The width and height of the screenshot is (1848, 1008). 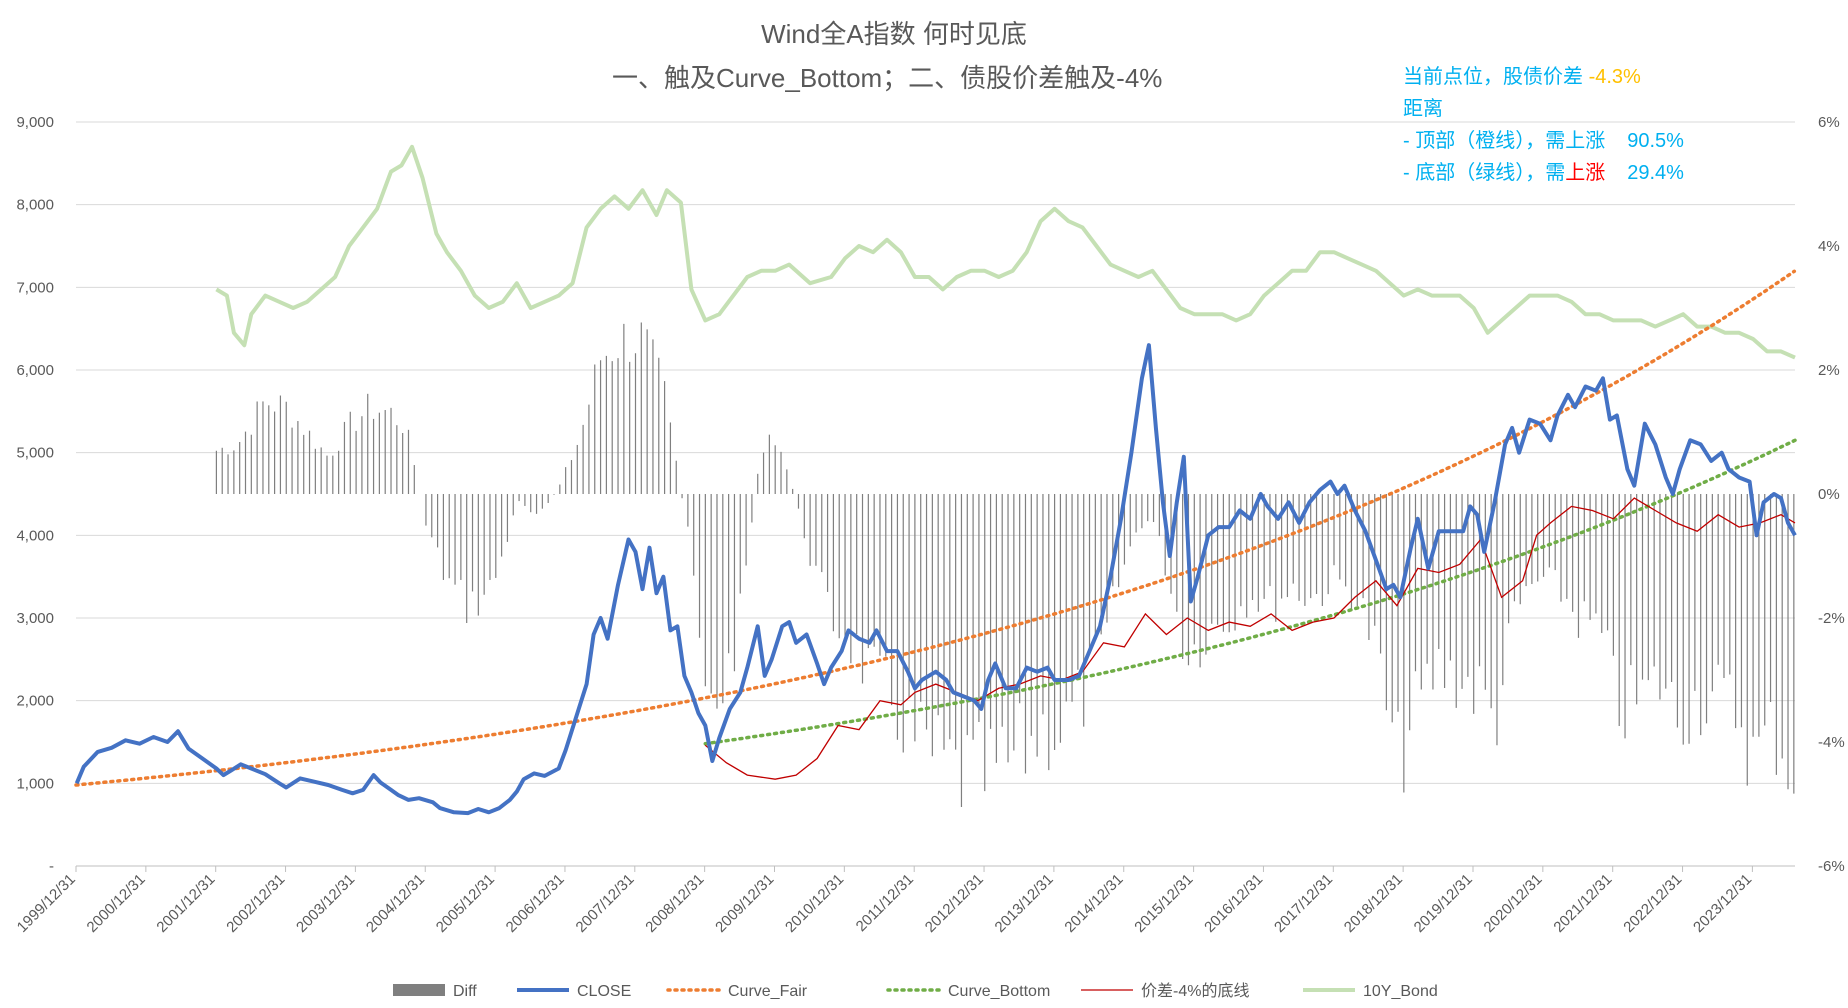 I want to click on chart-subtitle: 一、触及Curve_Bottom；二、债股价差触及-4%, so click(x=887, y=78).